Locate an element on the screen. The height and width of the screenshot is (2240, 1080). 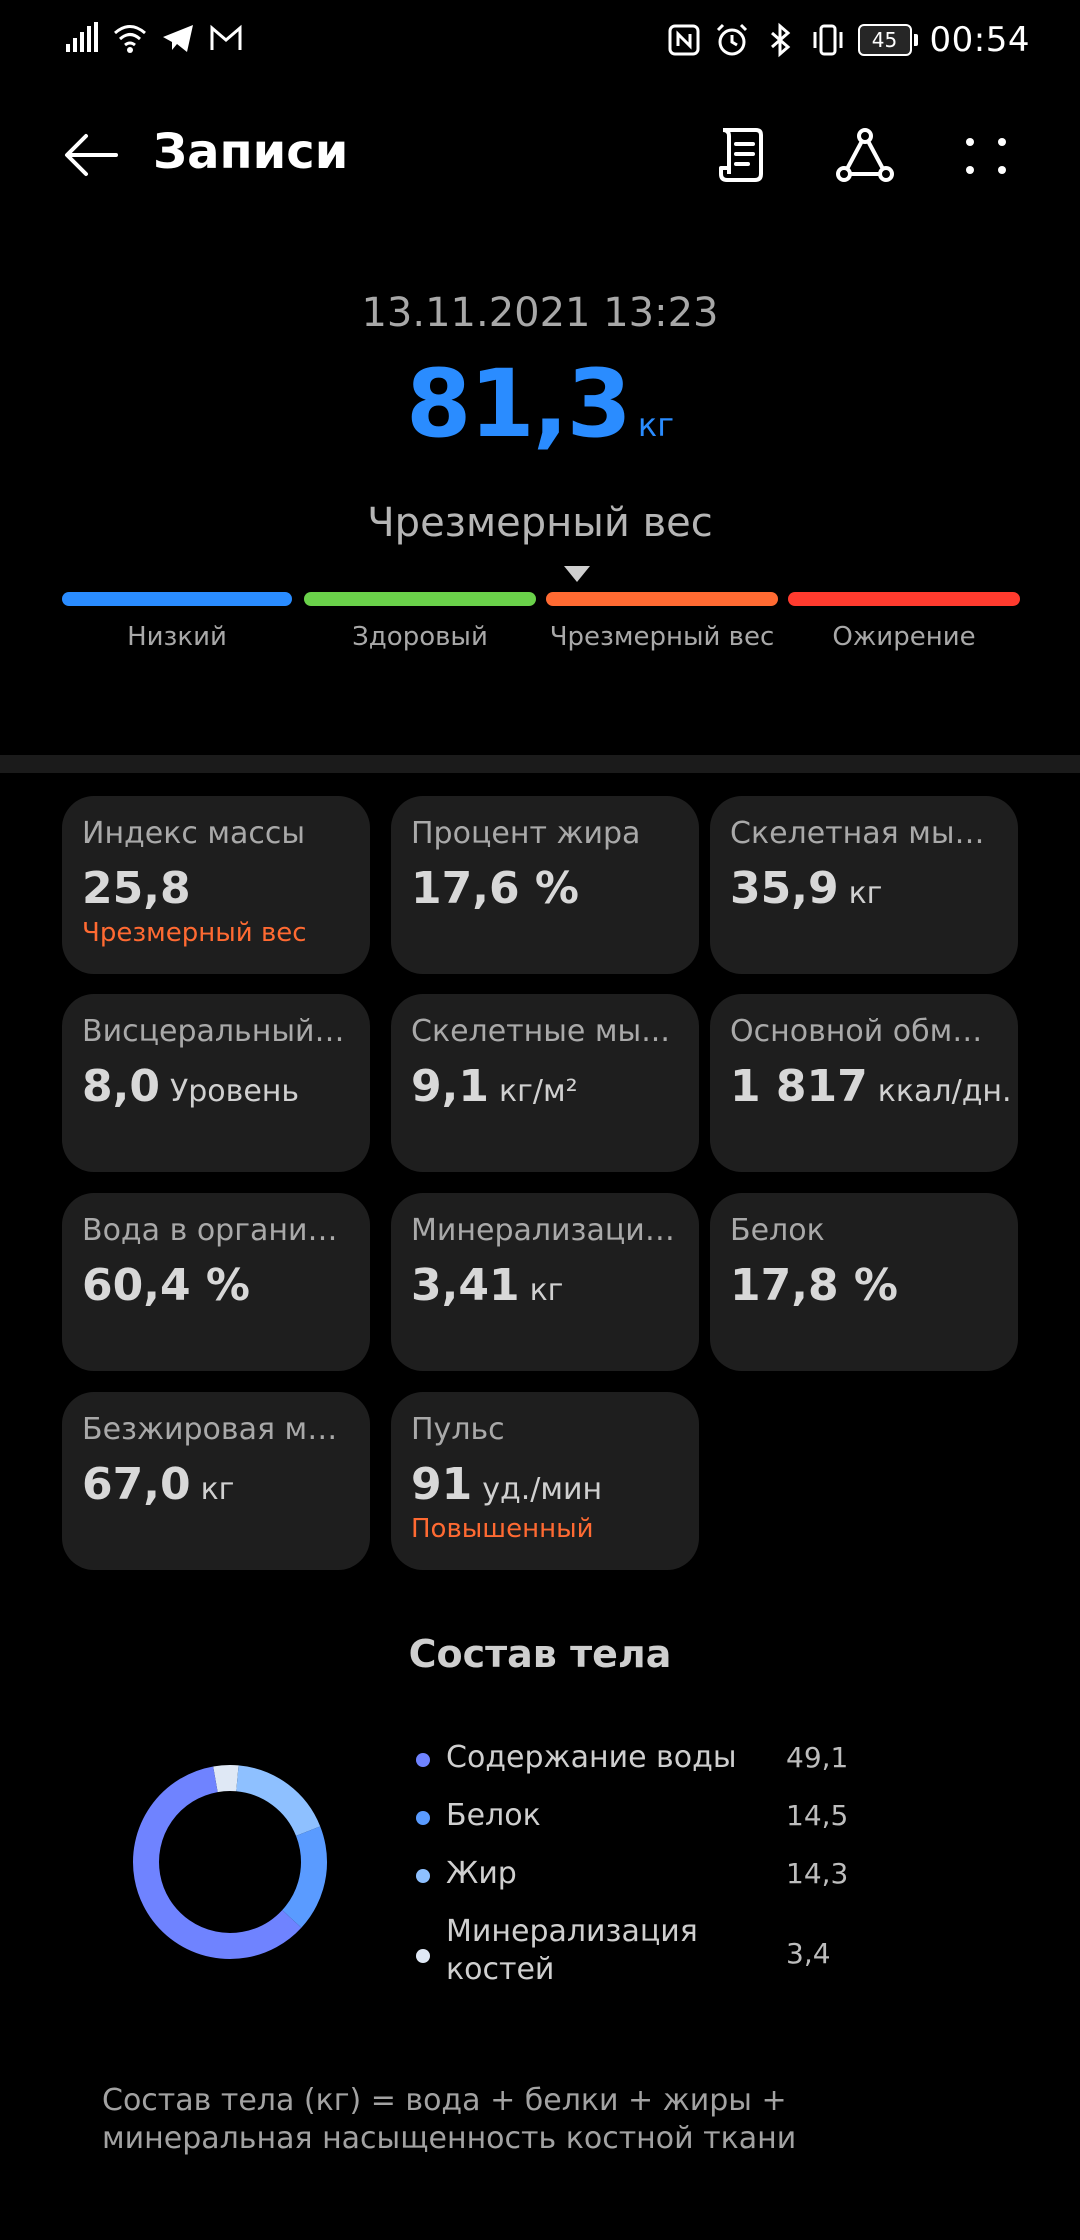
status-time: 00:54 is located at coordinates (979, 40).